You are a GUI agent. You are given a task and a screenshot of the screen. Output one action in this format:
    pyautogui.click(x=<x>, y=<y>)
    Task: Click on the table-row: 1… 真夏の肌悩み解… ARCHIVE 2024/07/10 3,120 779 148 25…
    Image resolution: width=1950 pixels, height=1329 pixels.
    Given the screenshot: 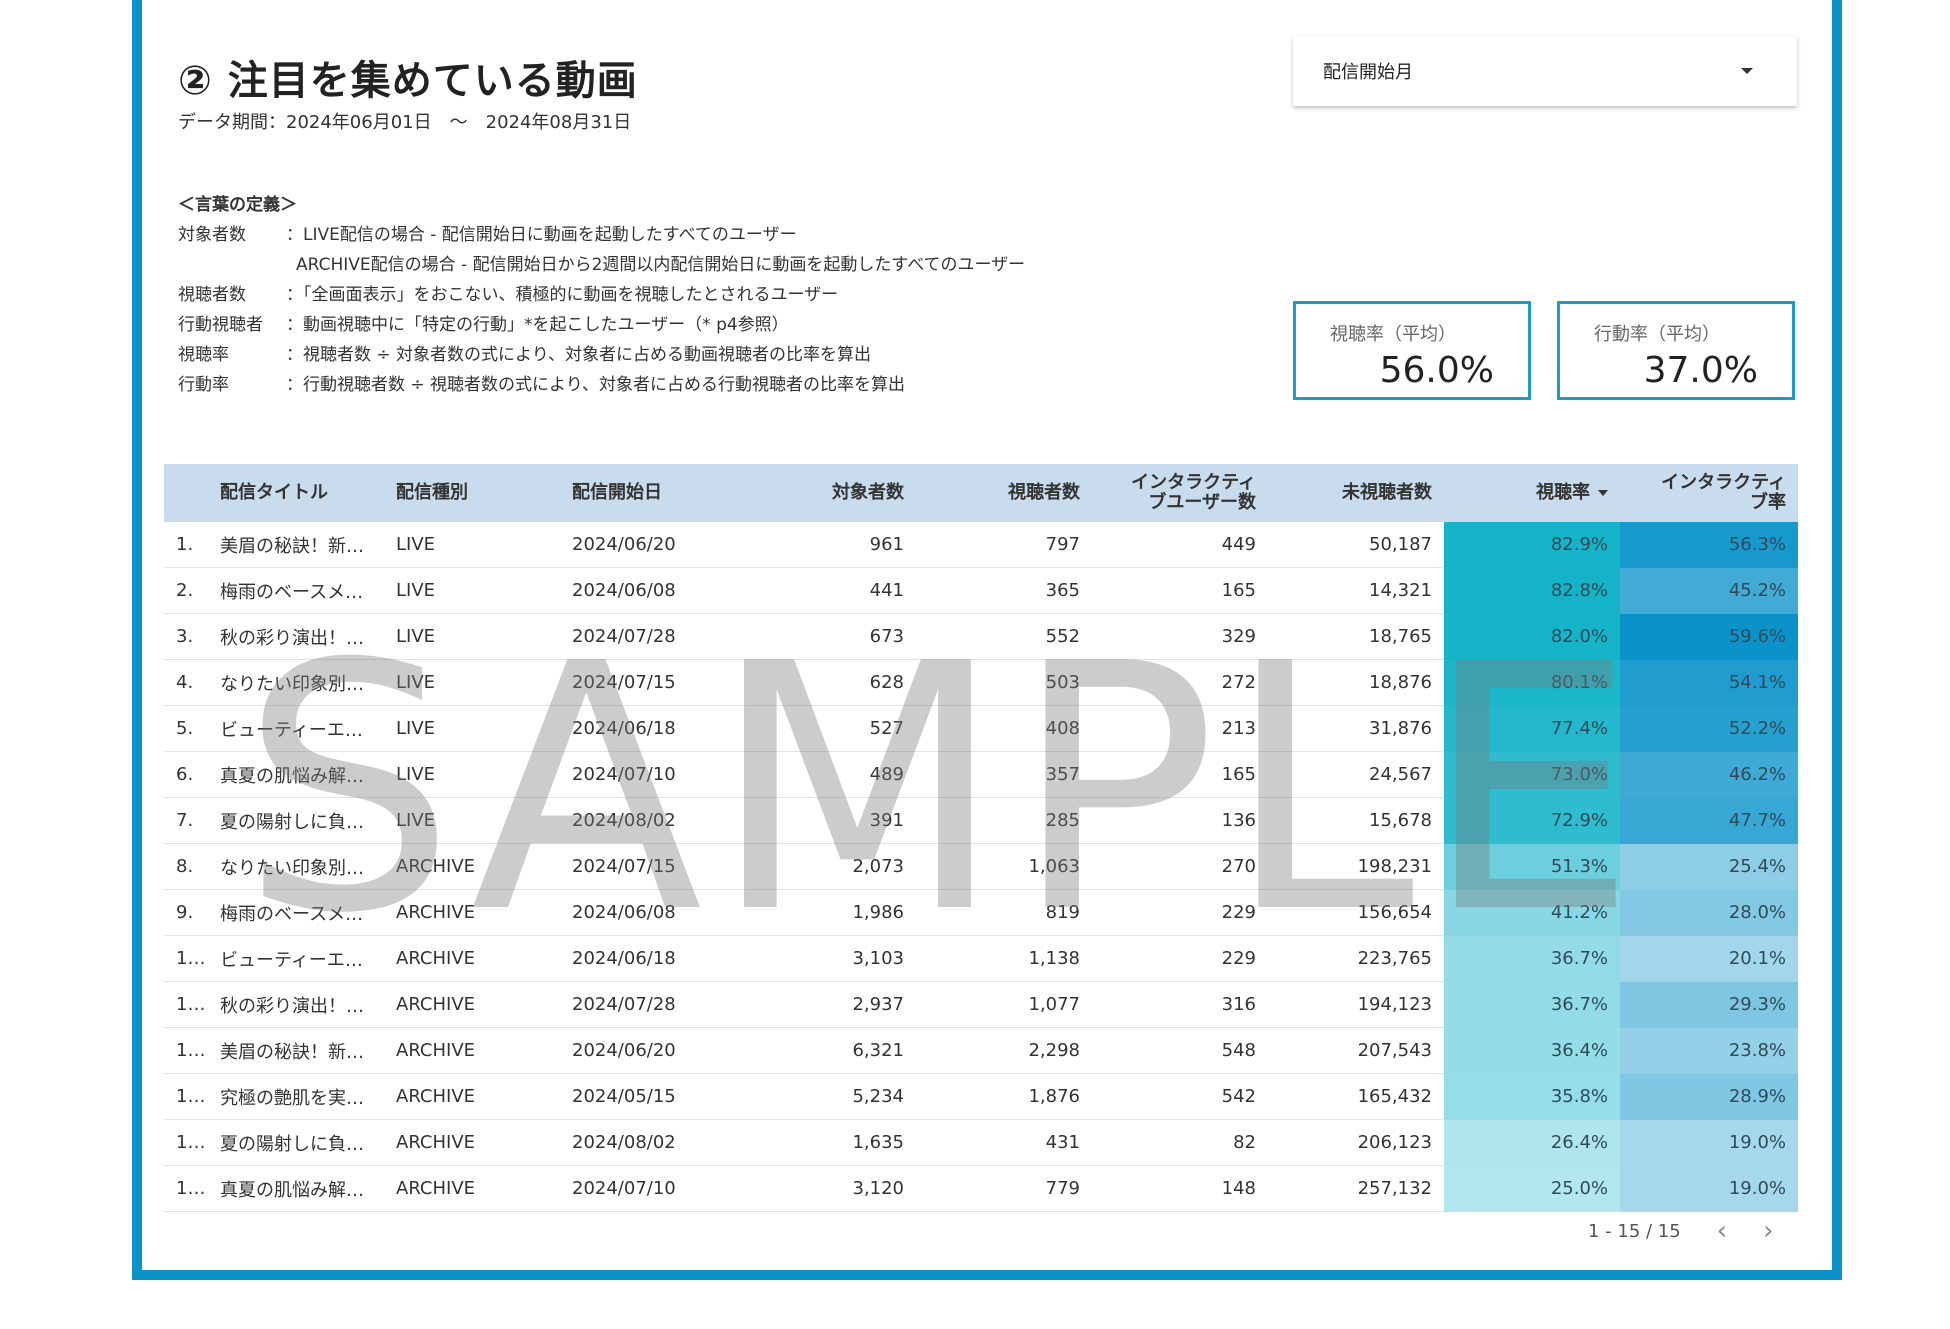 What is the action you would take?
    pyautogui.click(x=981, y=1188)
    